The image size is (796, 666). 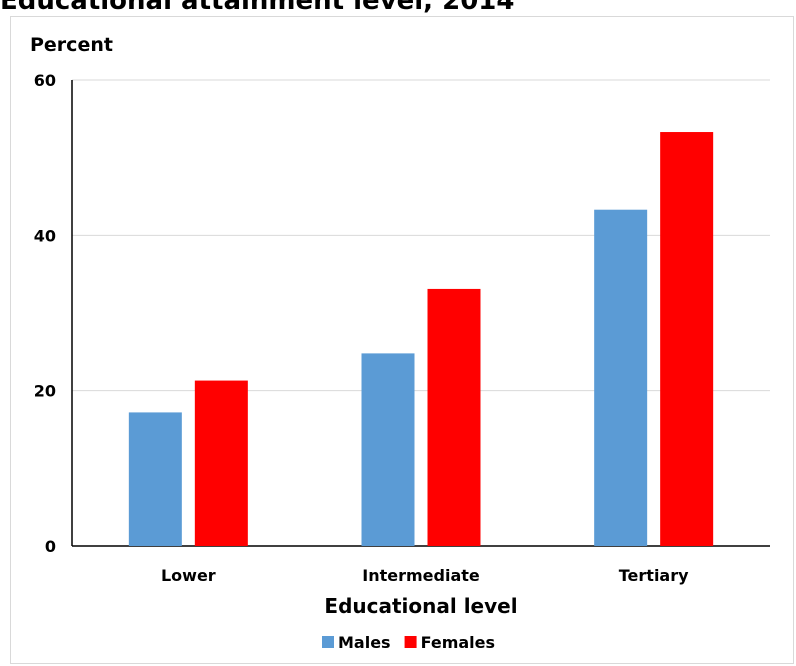 I want to click on bar-females-tertiary, so click(x=687, y=339).